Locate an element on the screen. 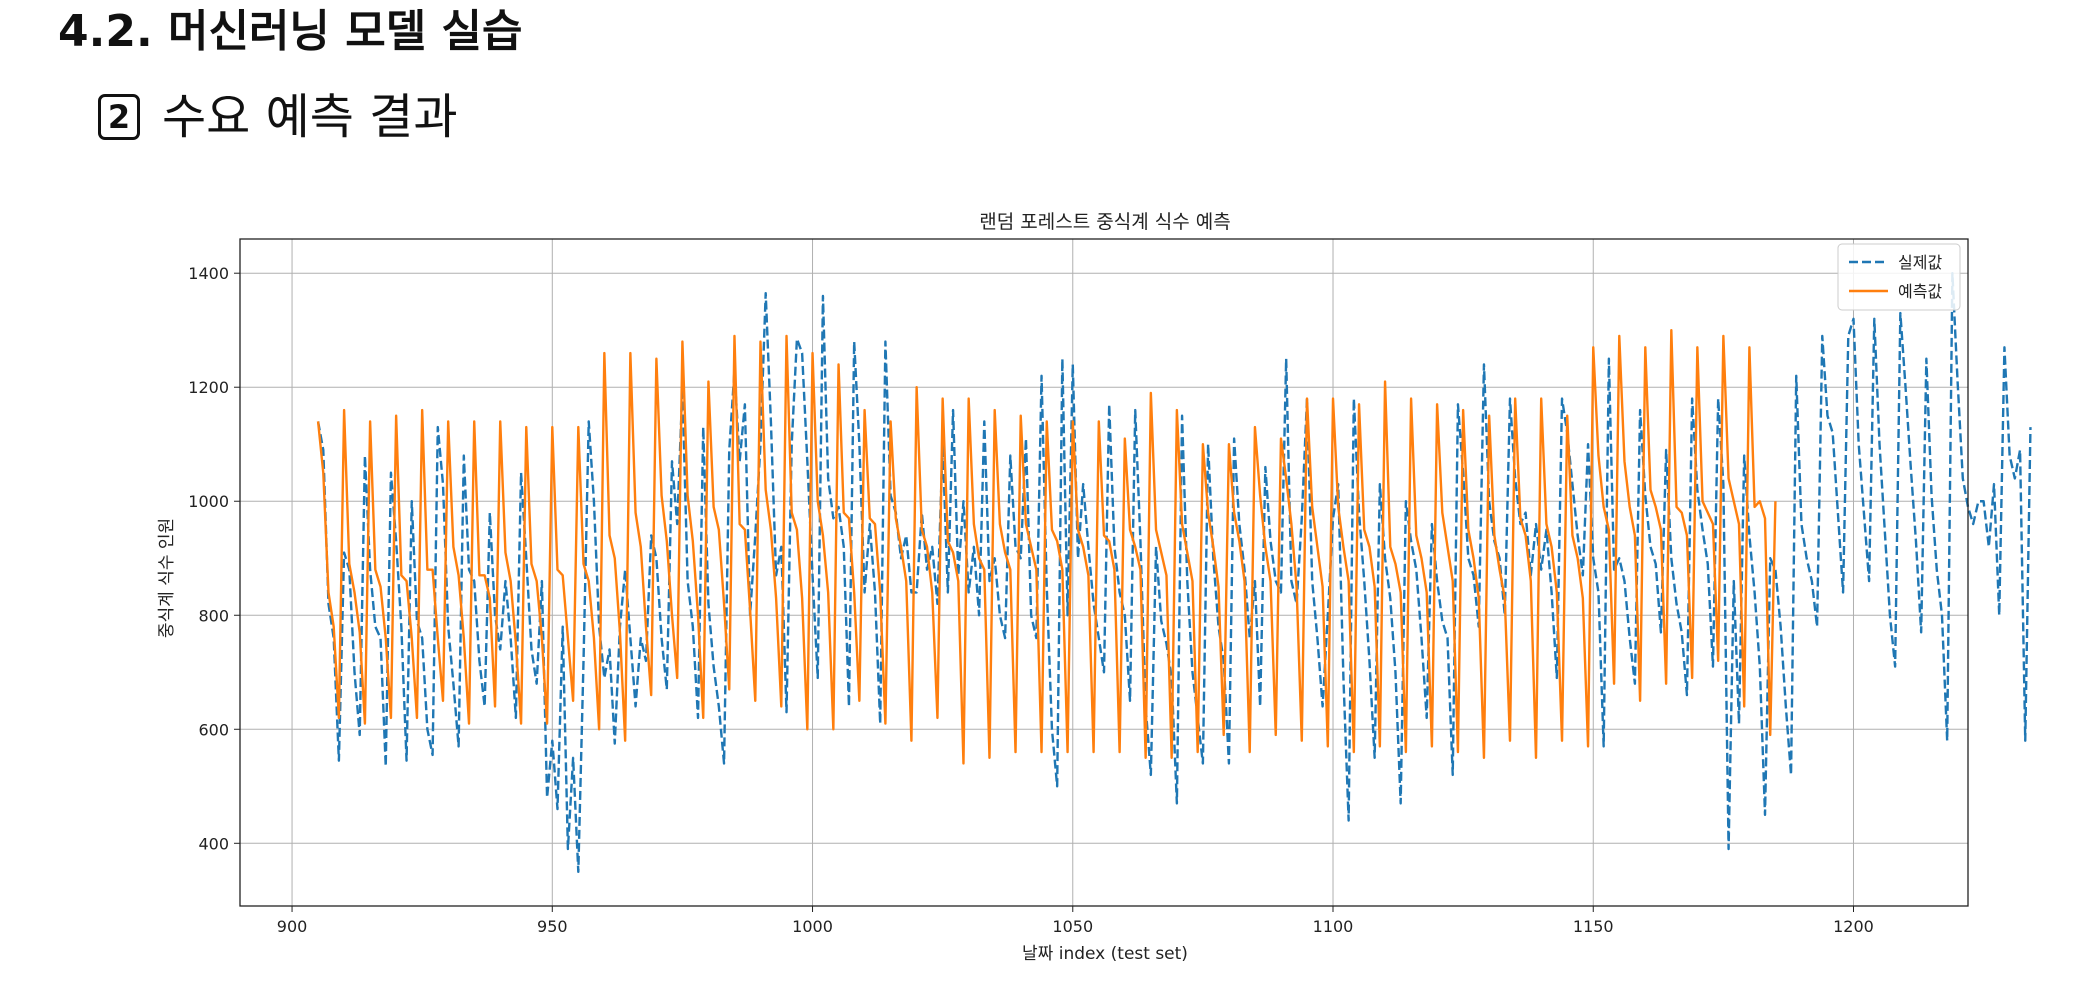 The width and height of the screenshot is (2092, 982). x-tick-label: 1000 is located at coordinates (812, 926).